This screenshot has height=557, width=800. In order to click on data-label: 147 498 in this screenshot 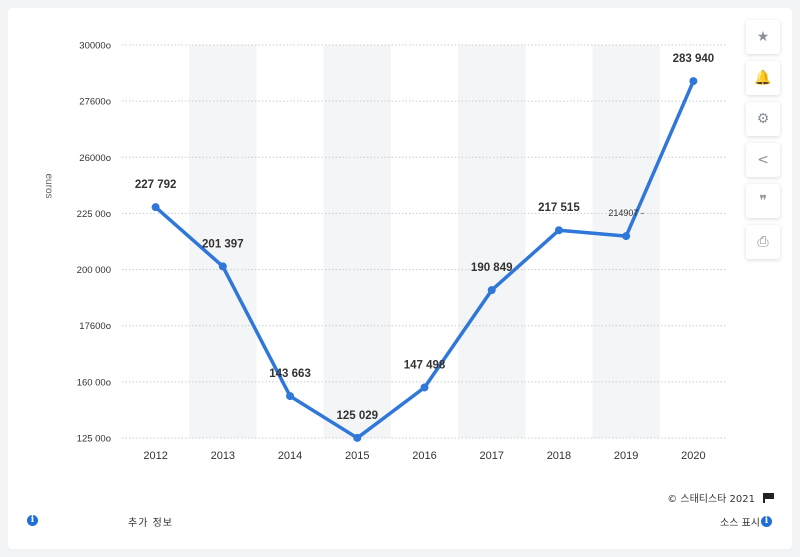, I will do `click(425, 365)`.